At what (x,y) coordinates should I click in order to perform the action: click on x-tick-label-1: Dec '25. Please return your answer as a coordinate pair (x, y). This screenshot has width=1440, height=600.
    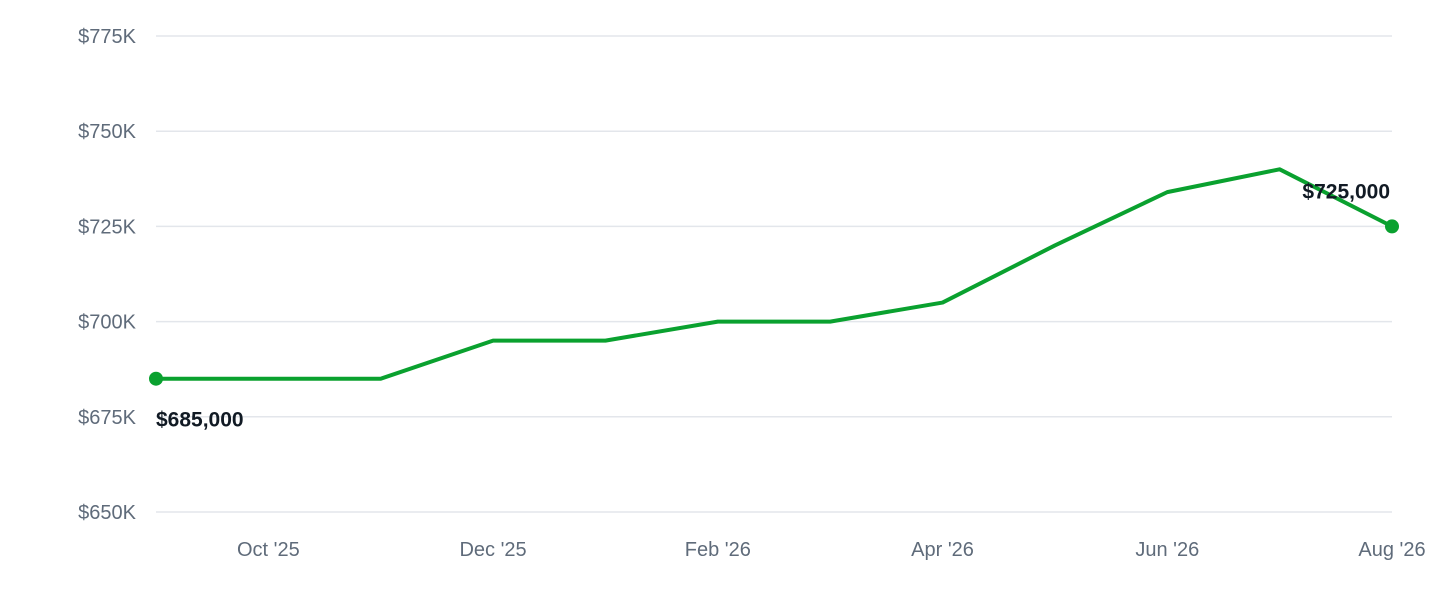
    Looking at the image, I should click on (492, 550).